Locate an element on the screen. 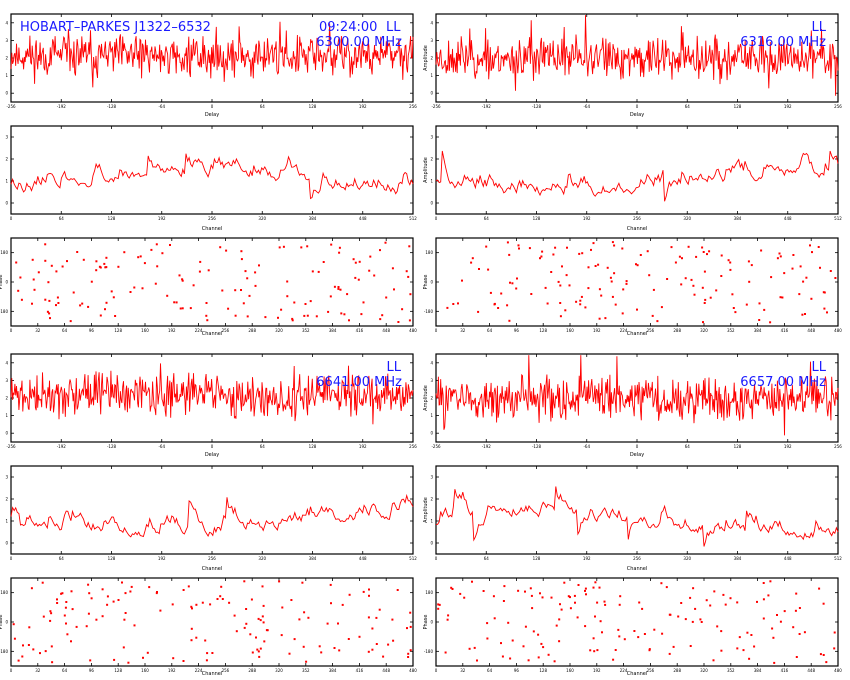  x-tick-label: 384 is located at coordinates (758, 330).